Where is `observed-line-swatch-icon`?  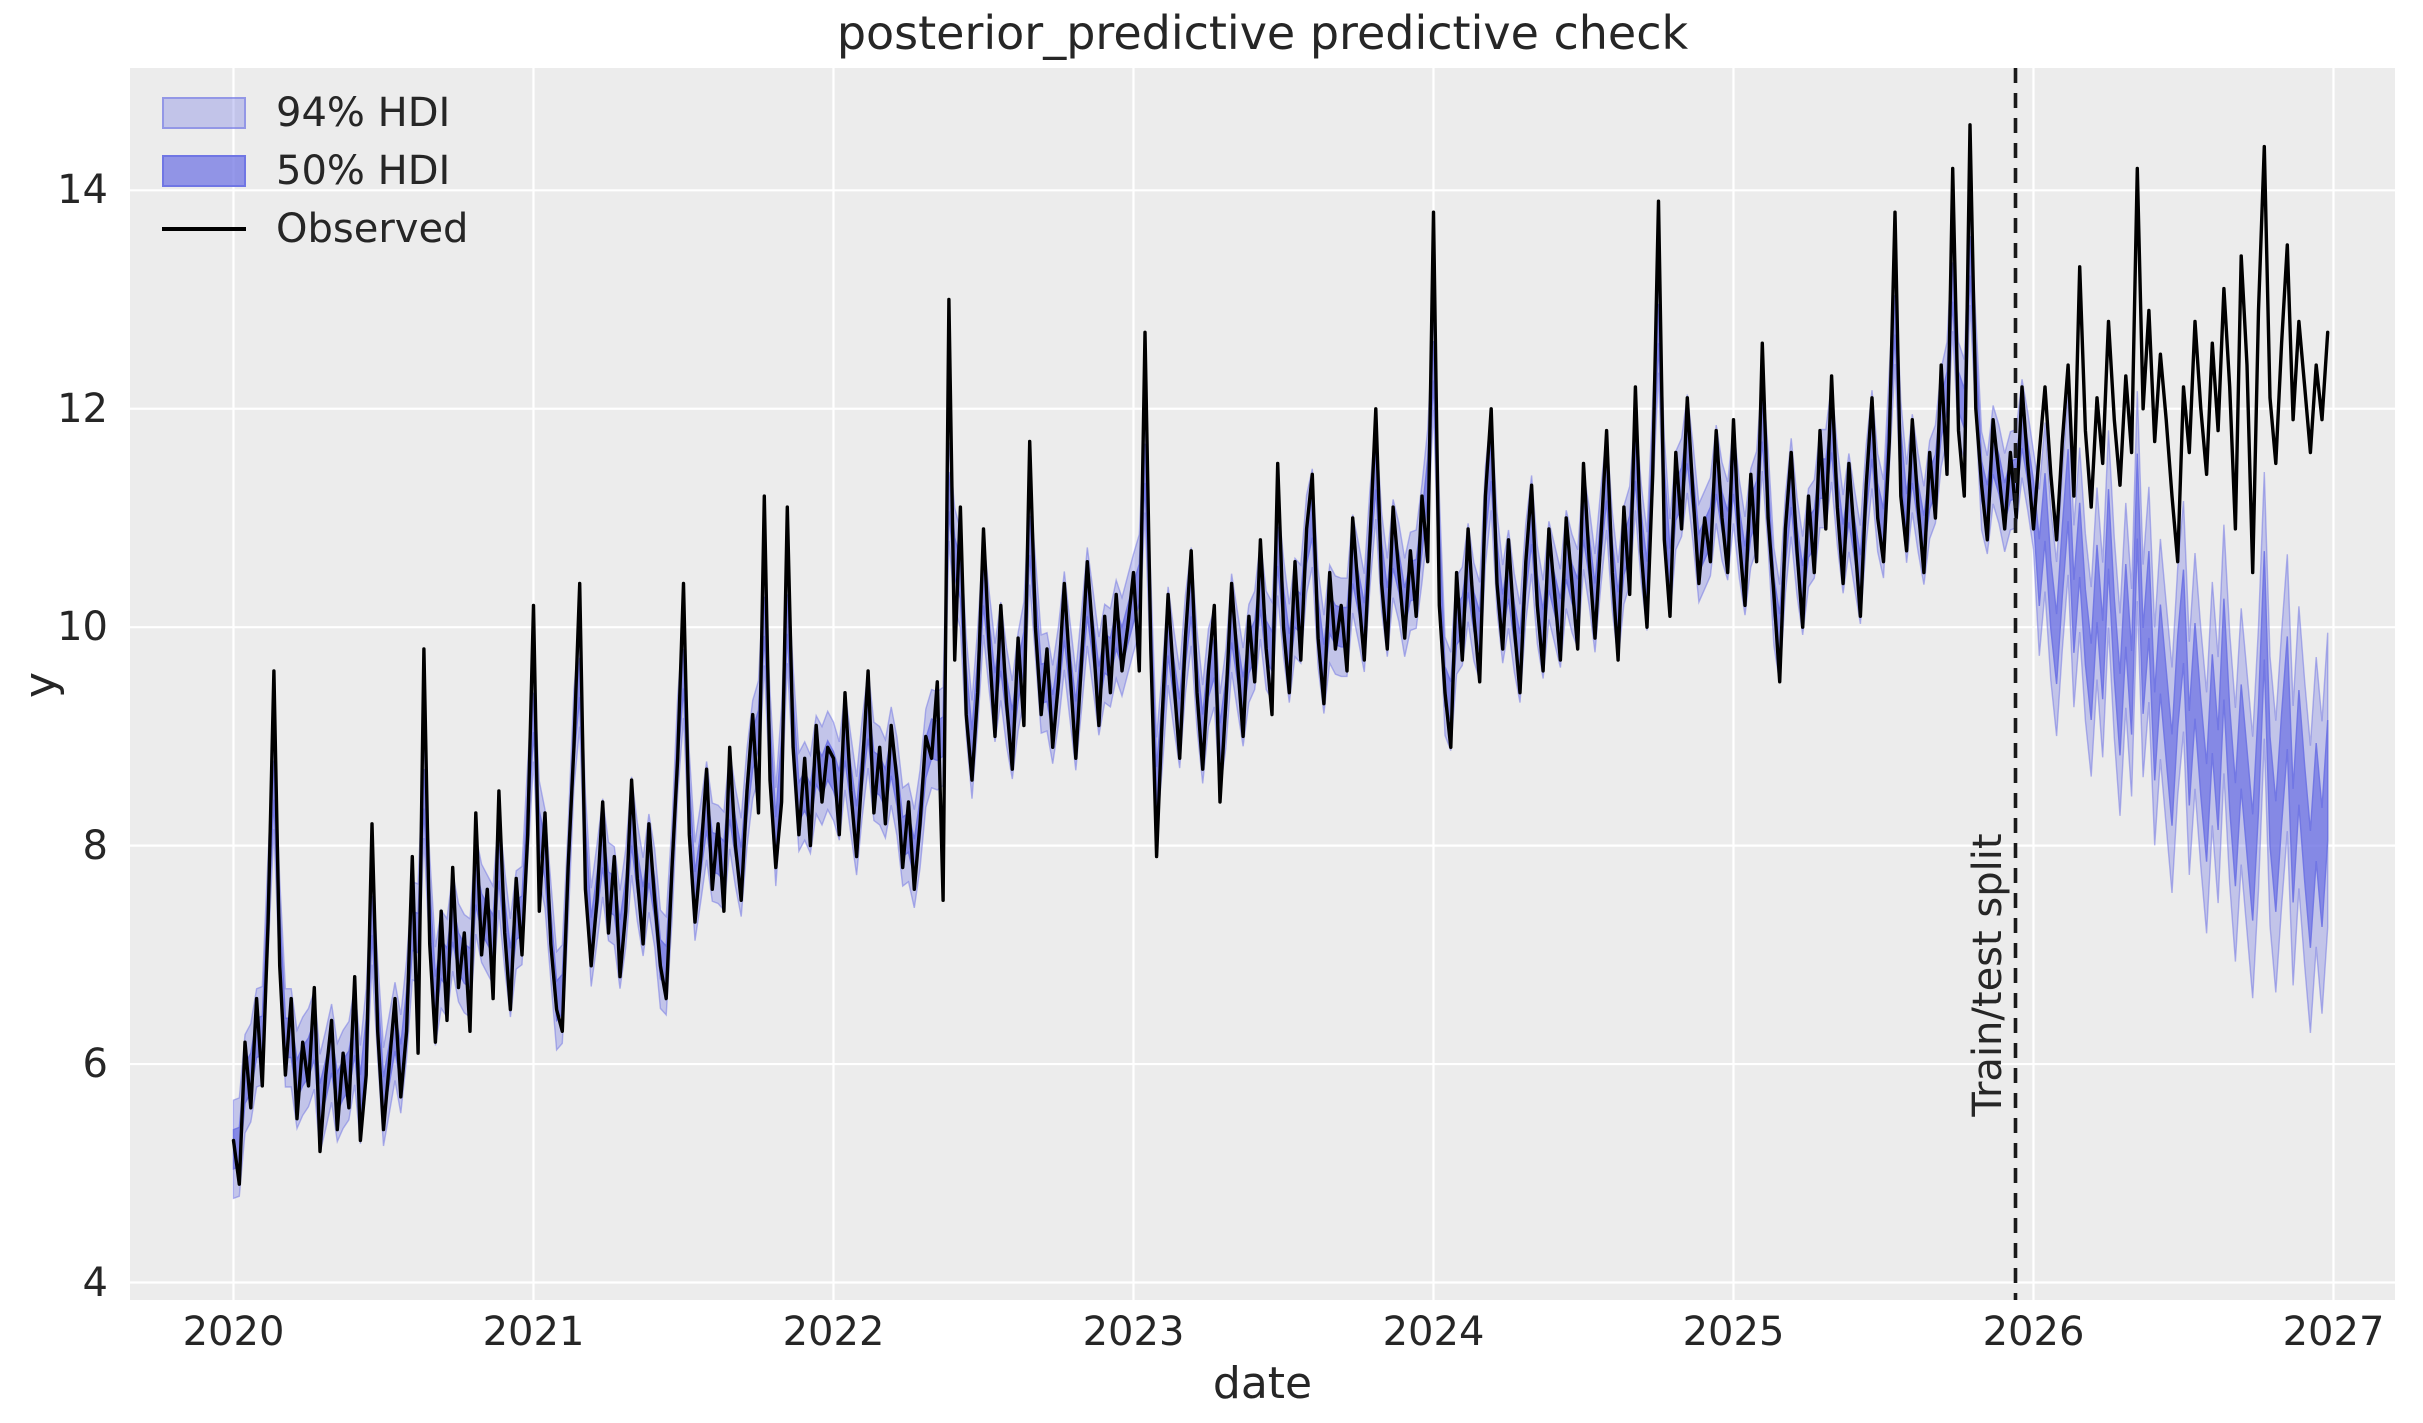
observed-line-swatch-icon is located at coordinates (204, 229).